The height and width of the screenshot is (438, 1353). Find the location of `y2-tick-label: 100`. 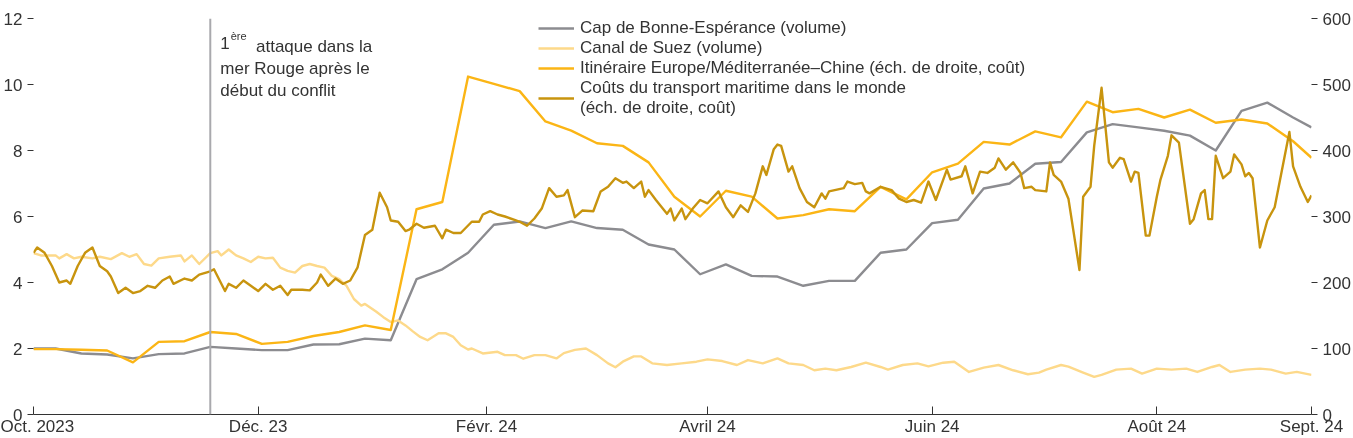

y2-tick-label: 100 is located at coordinates (1336, 349).